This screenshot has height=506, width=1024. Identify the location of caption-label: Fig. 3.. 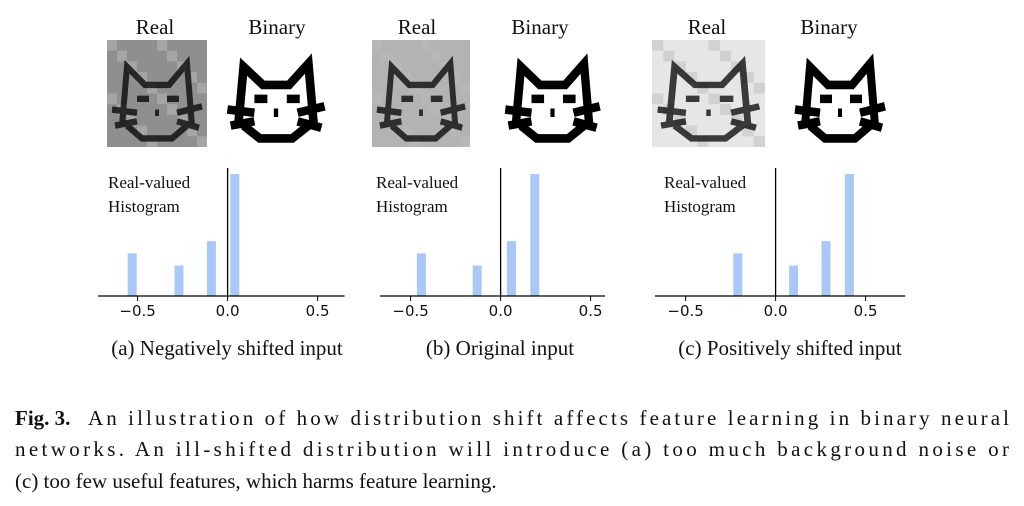
(42, 418).